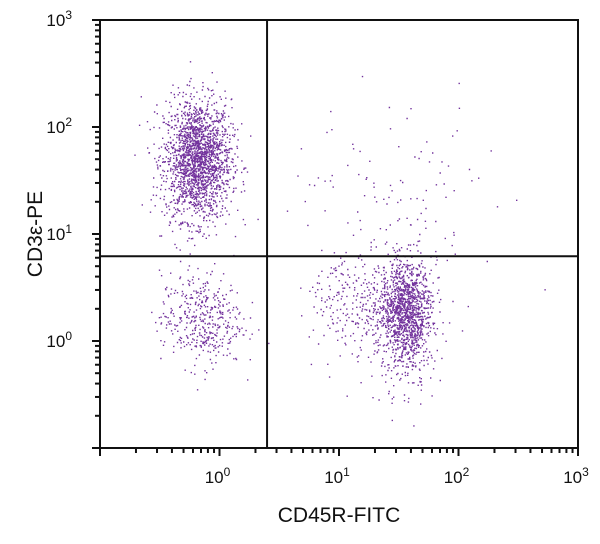 The image size is (600, 544). Describe the element at coordinates (576, 476) in the screenshot. I see `x-tick-label: 10³` at that location.